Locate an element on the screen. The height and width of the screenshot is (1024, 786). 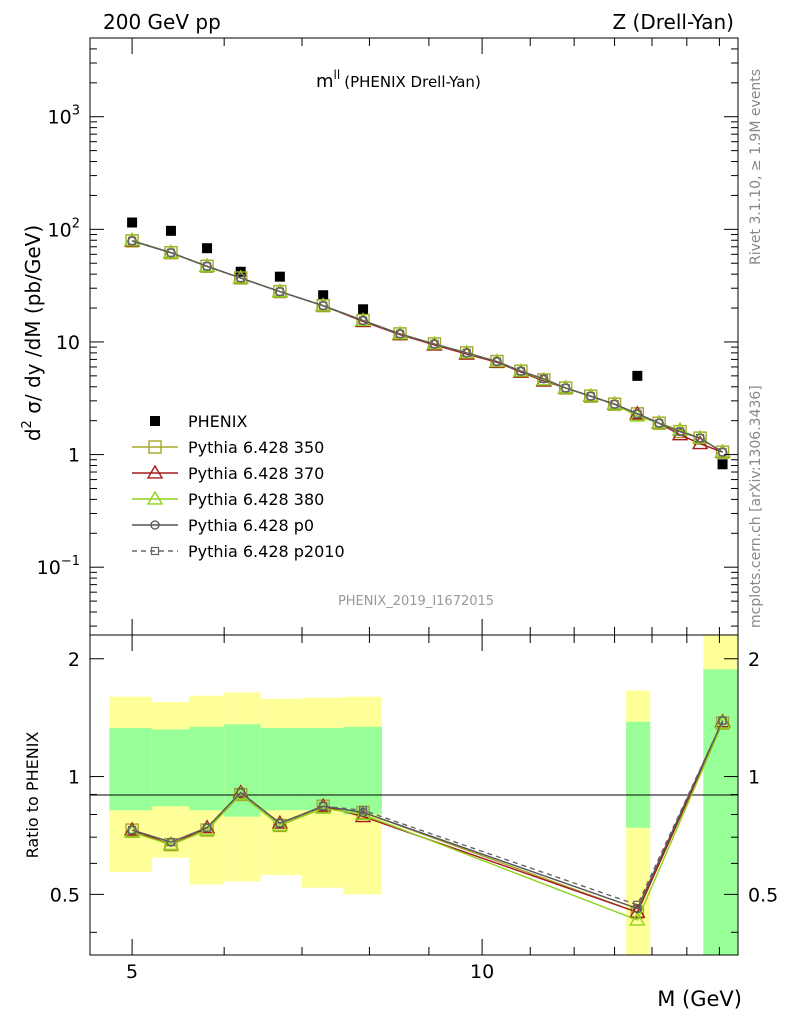
legend-label-phenix: PHENIX is located at coordinates (217, 421).